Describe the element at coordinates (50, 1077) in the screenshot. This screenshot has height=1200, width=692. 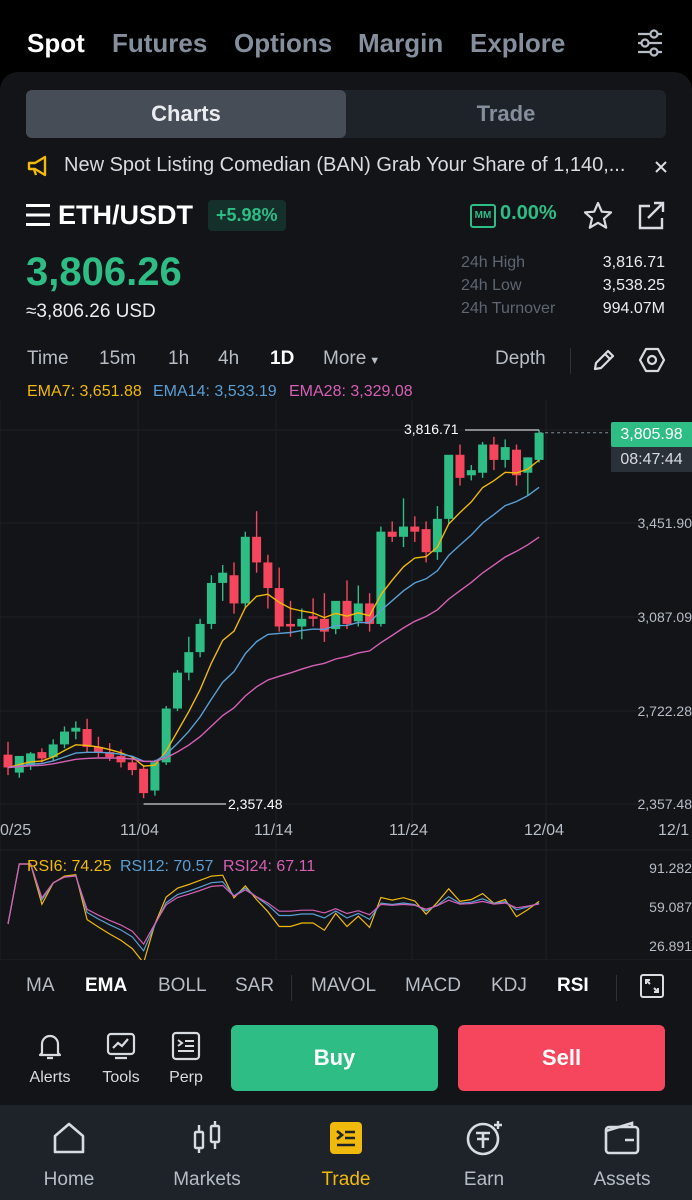
I see `alerts-label: Alerts` at that location.